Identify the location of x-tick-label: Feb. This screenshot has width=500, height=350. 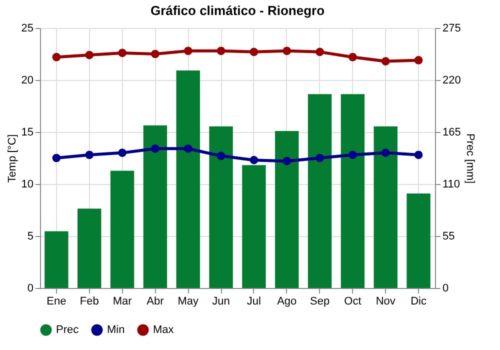
(89, 302).